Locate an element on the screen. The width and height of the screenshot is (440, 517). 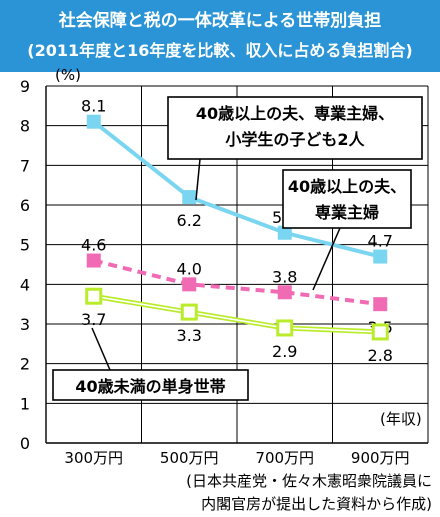
y-tick-label-3: 3 is located at coordinates (25, 324).